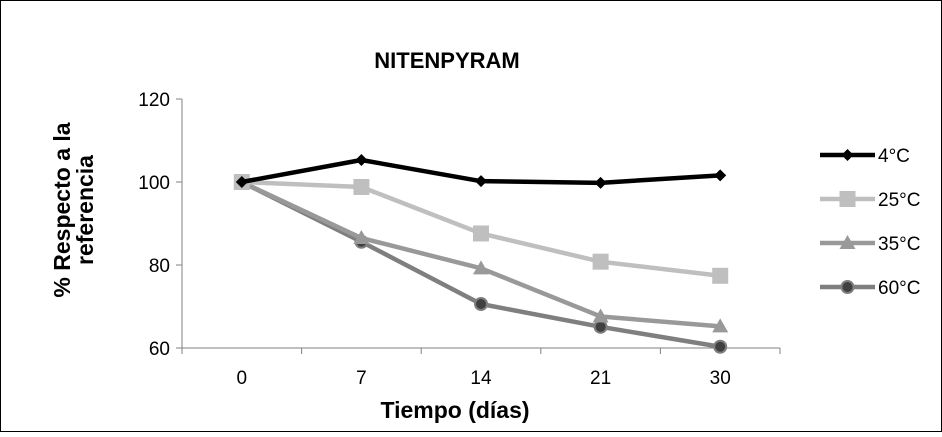 The width and height of the screenshot is (942, 437). I want to click on x-tick-label: 0, so click(242, 378).